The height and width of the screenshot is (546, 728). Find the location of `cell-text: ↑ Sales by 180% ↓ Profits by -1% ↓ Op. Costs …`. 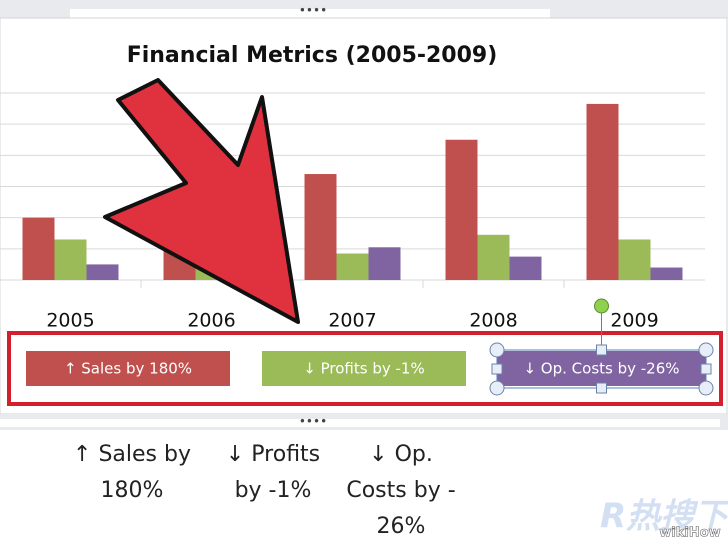

cell-text: ↑ Sales by 180% ↓ Profits by -1% ↓ Op. Costs … is located at coordinates (264, 490).